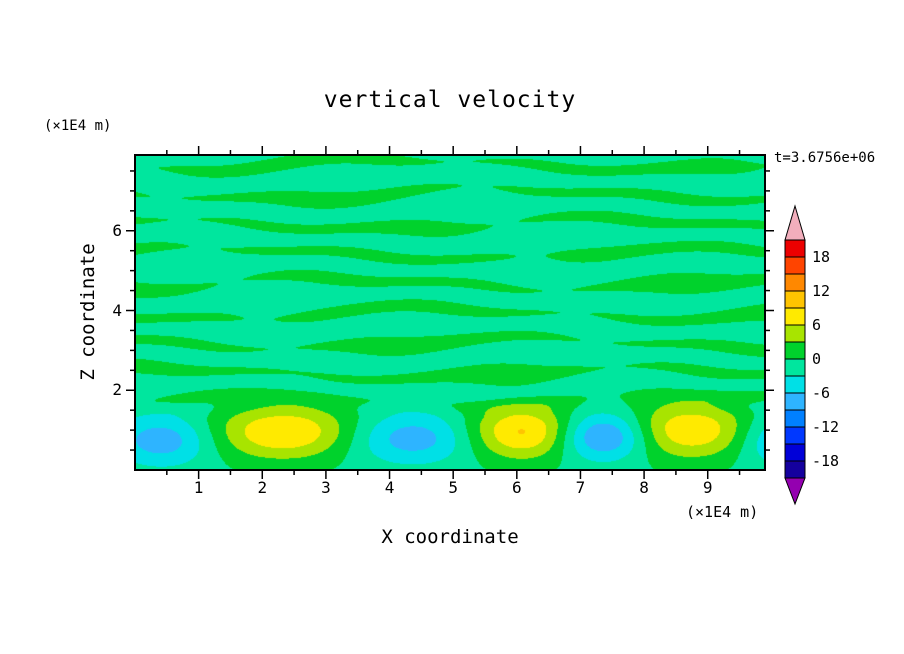 This screenshot has height=654, width=904. I want to click on colorbar-tick-label: 0, so click(817, 359).